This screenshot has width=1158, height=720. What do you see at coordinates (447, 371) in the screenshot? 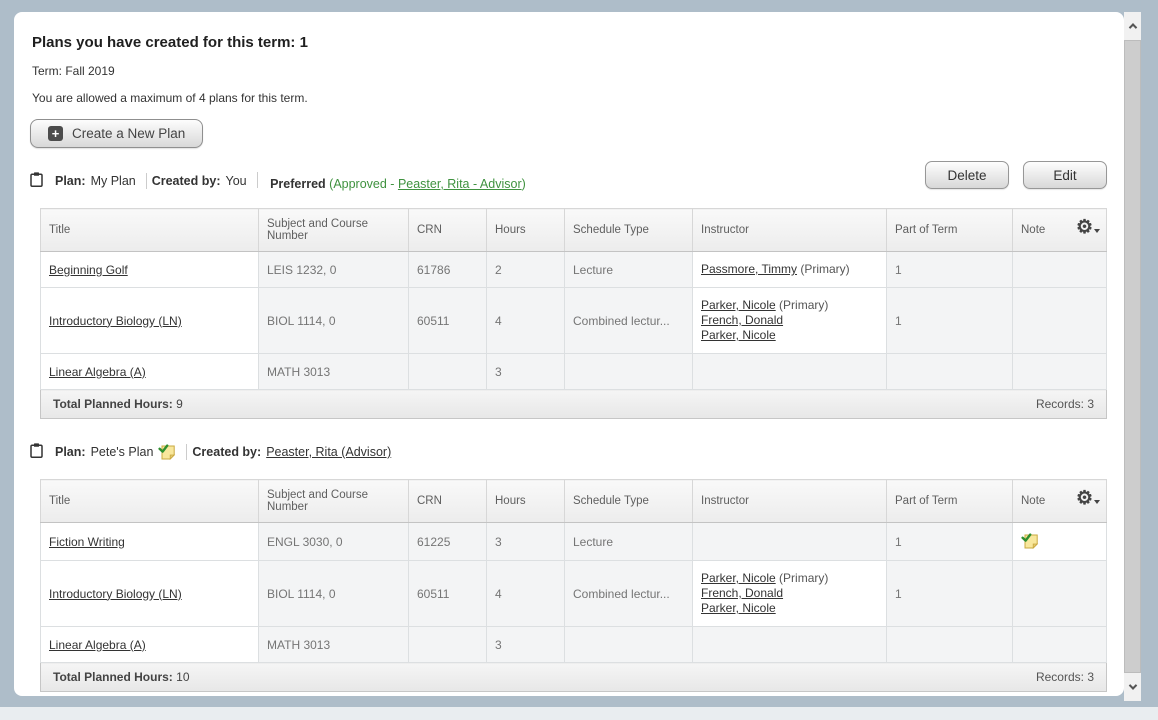
I see `crn-cell` at bounding box center [447, 371].